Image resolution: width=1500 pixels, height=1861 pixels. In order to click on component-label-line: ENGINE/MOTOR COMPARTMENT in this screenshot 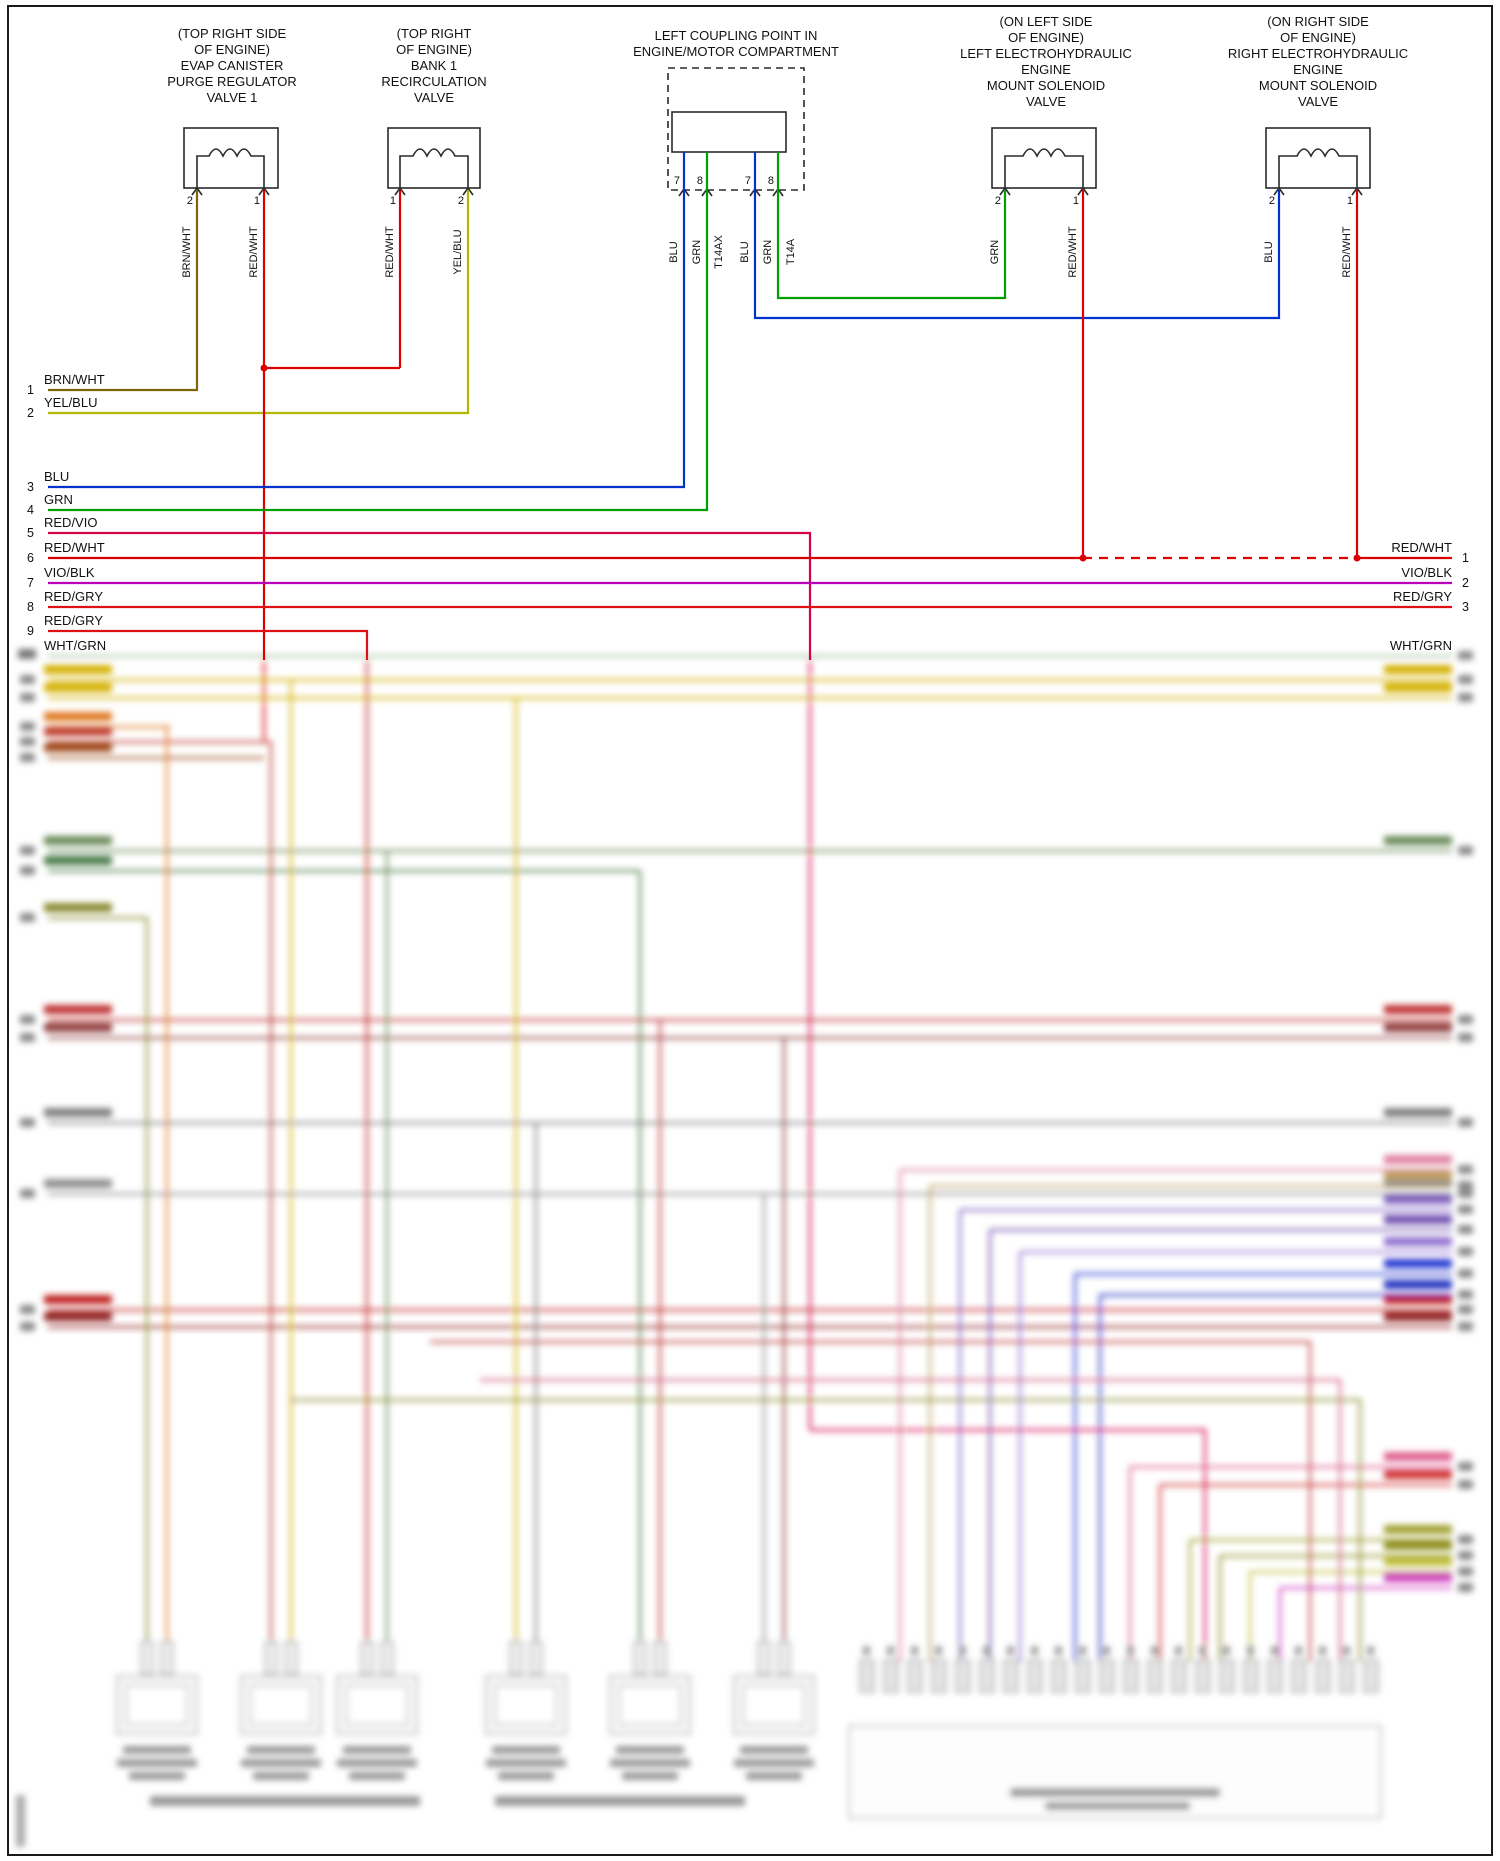, I will do `click(736, 51)`.